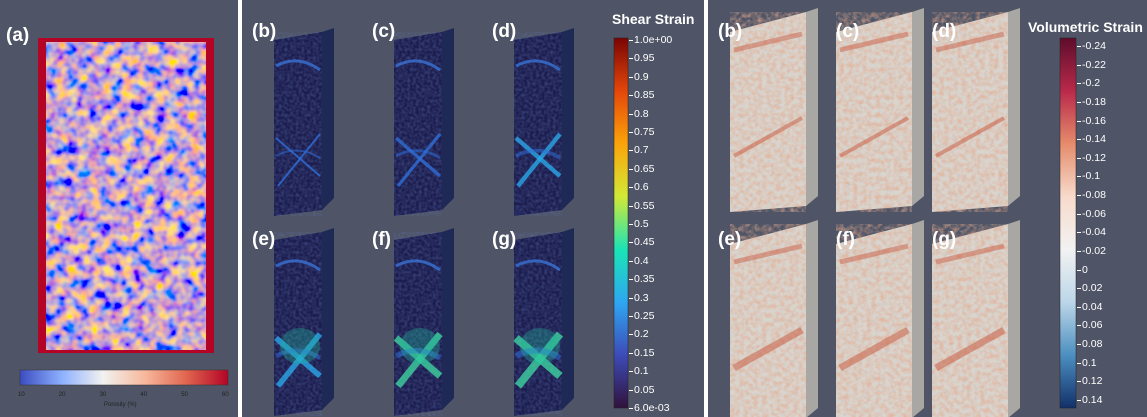 The height and width of the screenshot is (417, 1147). Describe the element at coordinates (641, 352) in the screenshot. I see `shear-tick-label: 0.15` at that location.